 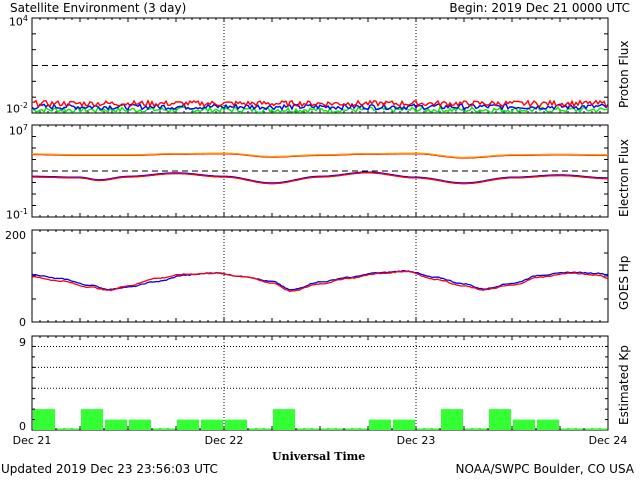 What do you see at coordinates (544, 469) in the screenshot?
I see `credit-text: NOAA/SWPC Boulder, CO USA` at bounding box center [544, 469].